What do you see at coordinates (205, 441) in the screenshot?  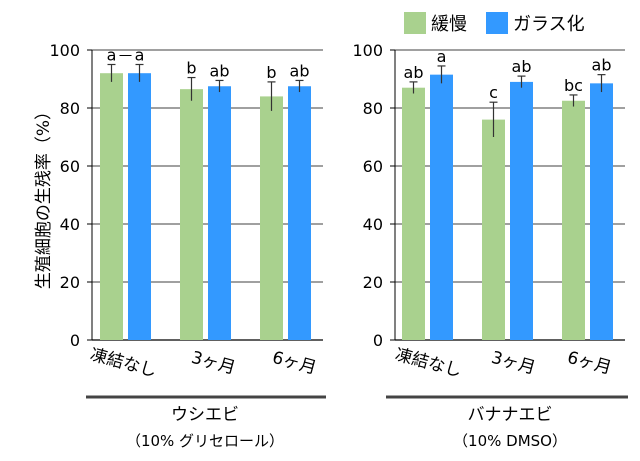 I see `panel-sublabel: （10% グリセロール）` at bounding box center [205, 441].